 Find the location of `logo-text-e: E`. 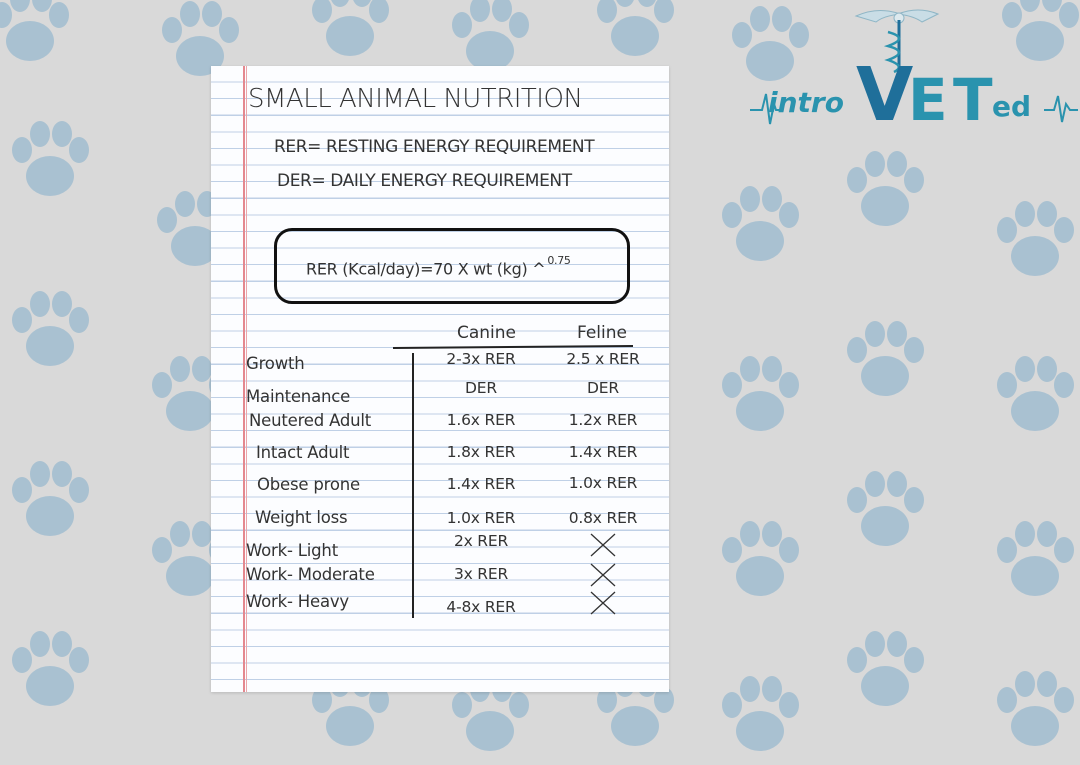

logo-text-e: E is located at coordinates (928, 100).